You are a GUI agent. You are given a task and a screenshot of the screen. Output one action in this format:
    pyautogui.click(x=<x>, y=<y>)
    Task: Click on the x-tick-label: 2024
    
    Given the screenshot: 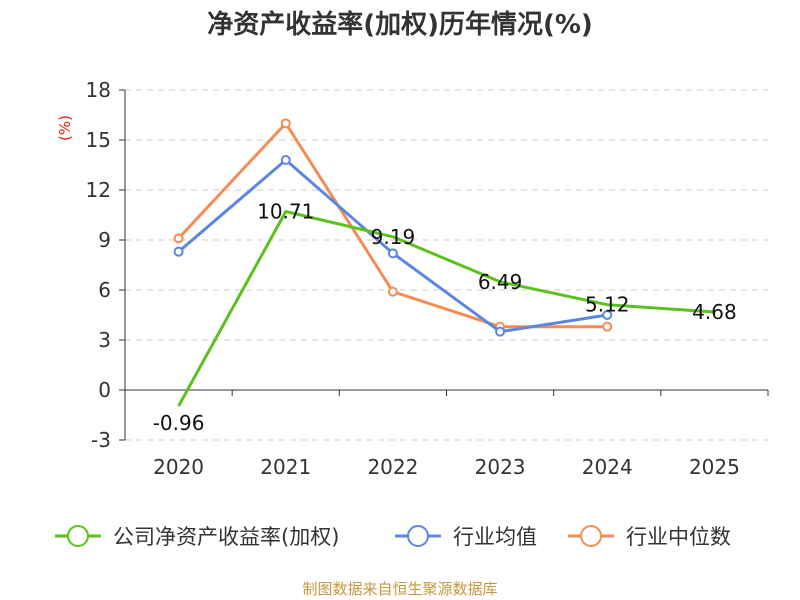 What is the action you would take?
    pyautogui.click(x=607, y=467)
    